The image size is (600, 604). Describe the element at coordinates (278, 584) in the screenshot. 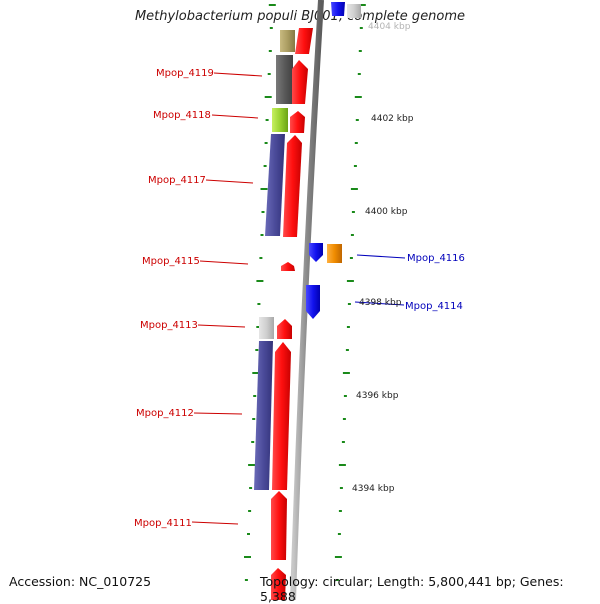

I see `cds-arrow-bottom` at that location.